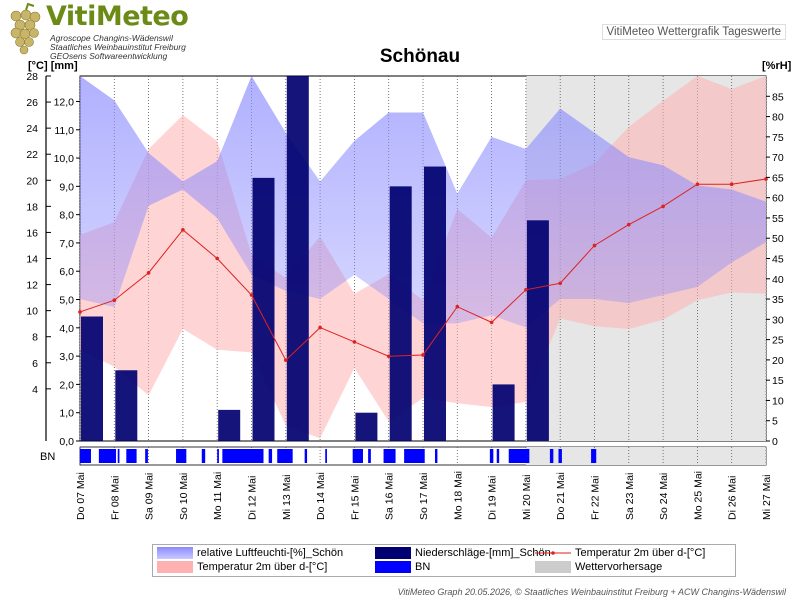 The width and height of the screenshot is (800, 600). I want to click on legend-swatch-forecast, so click(553, 567).